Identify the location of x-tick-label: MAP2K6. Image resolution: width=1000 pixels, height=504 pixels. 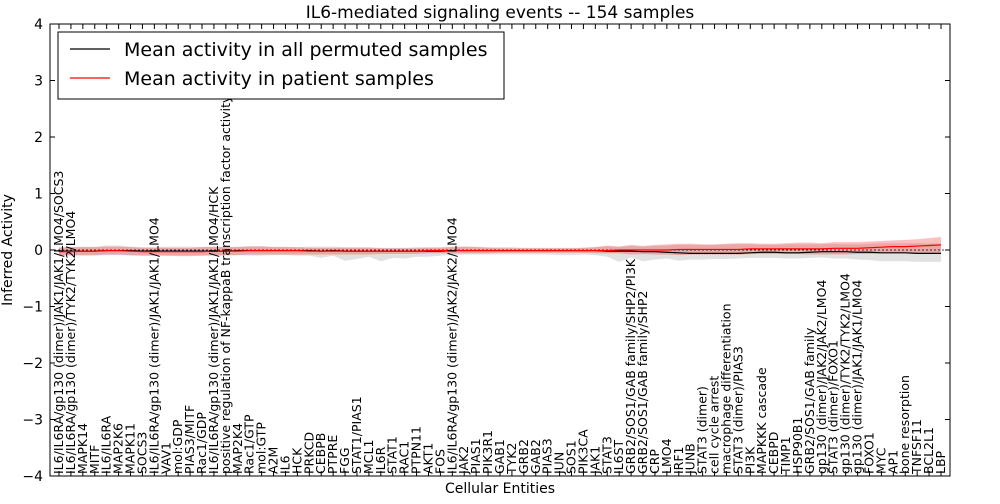
(118, 448).